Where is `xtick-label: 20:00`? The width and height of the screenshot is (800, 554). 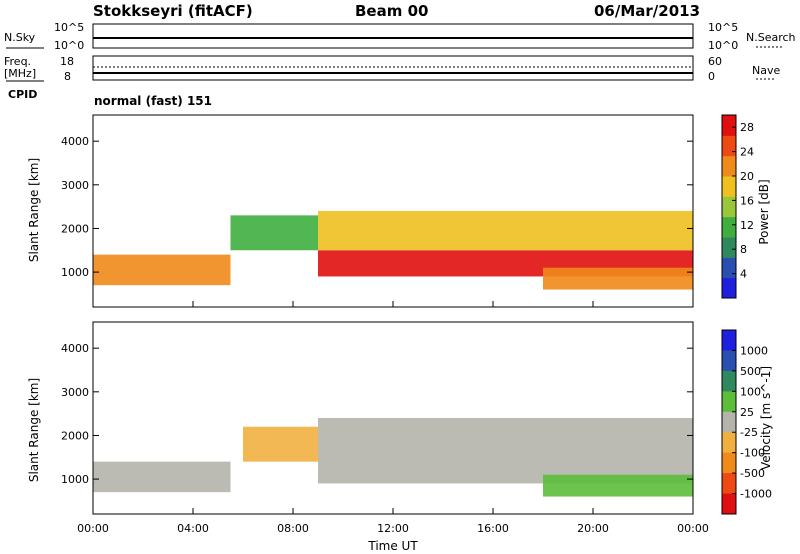 xtick-label: 20:00 is located at coordinates (593, 528).